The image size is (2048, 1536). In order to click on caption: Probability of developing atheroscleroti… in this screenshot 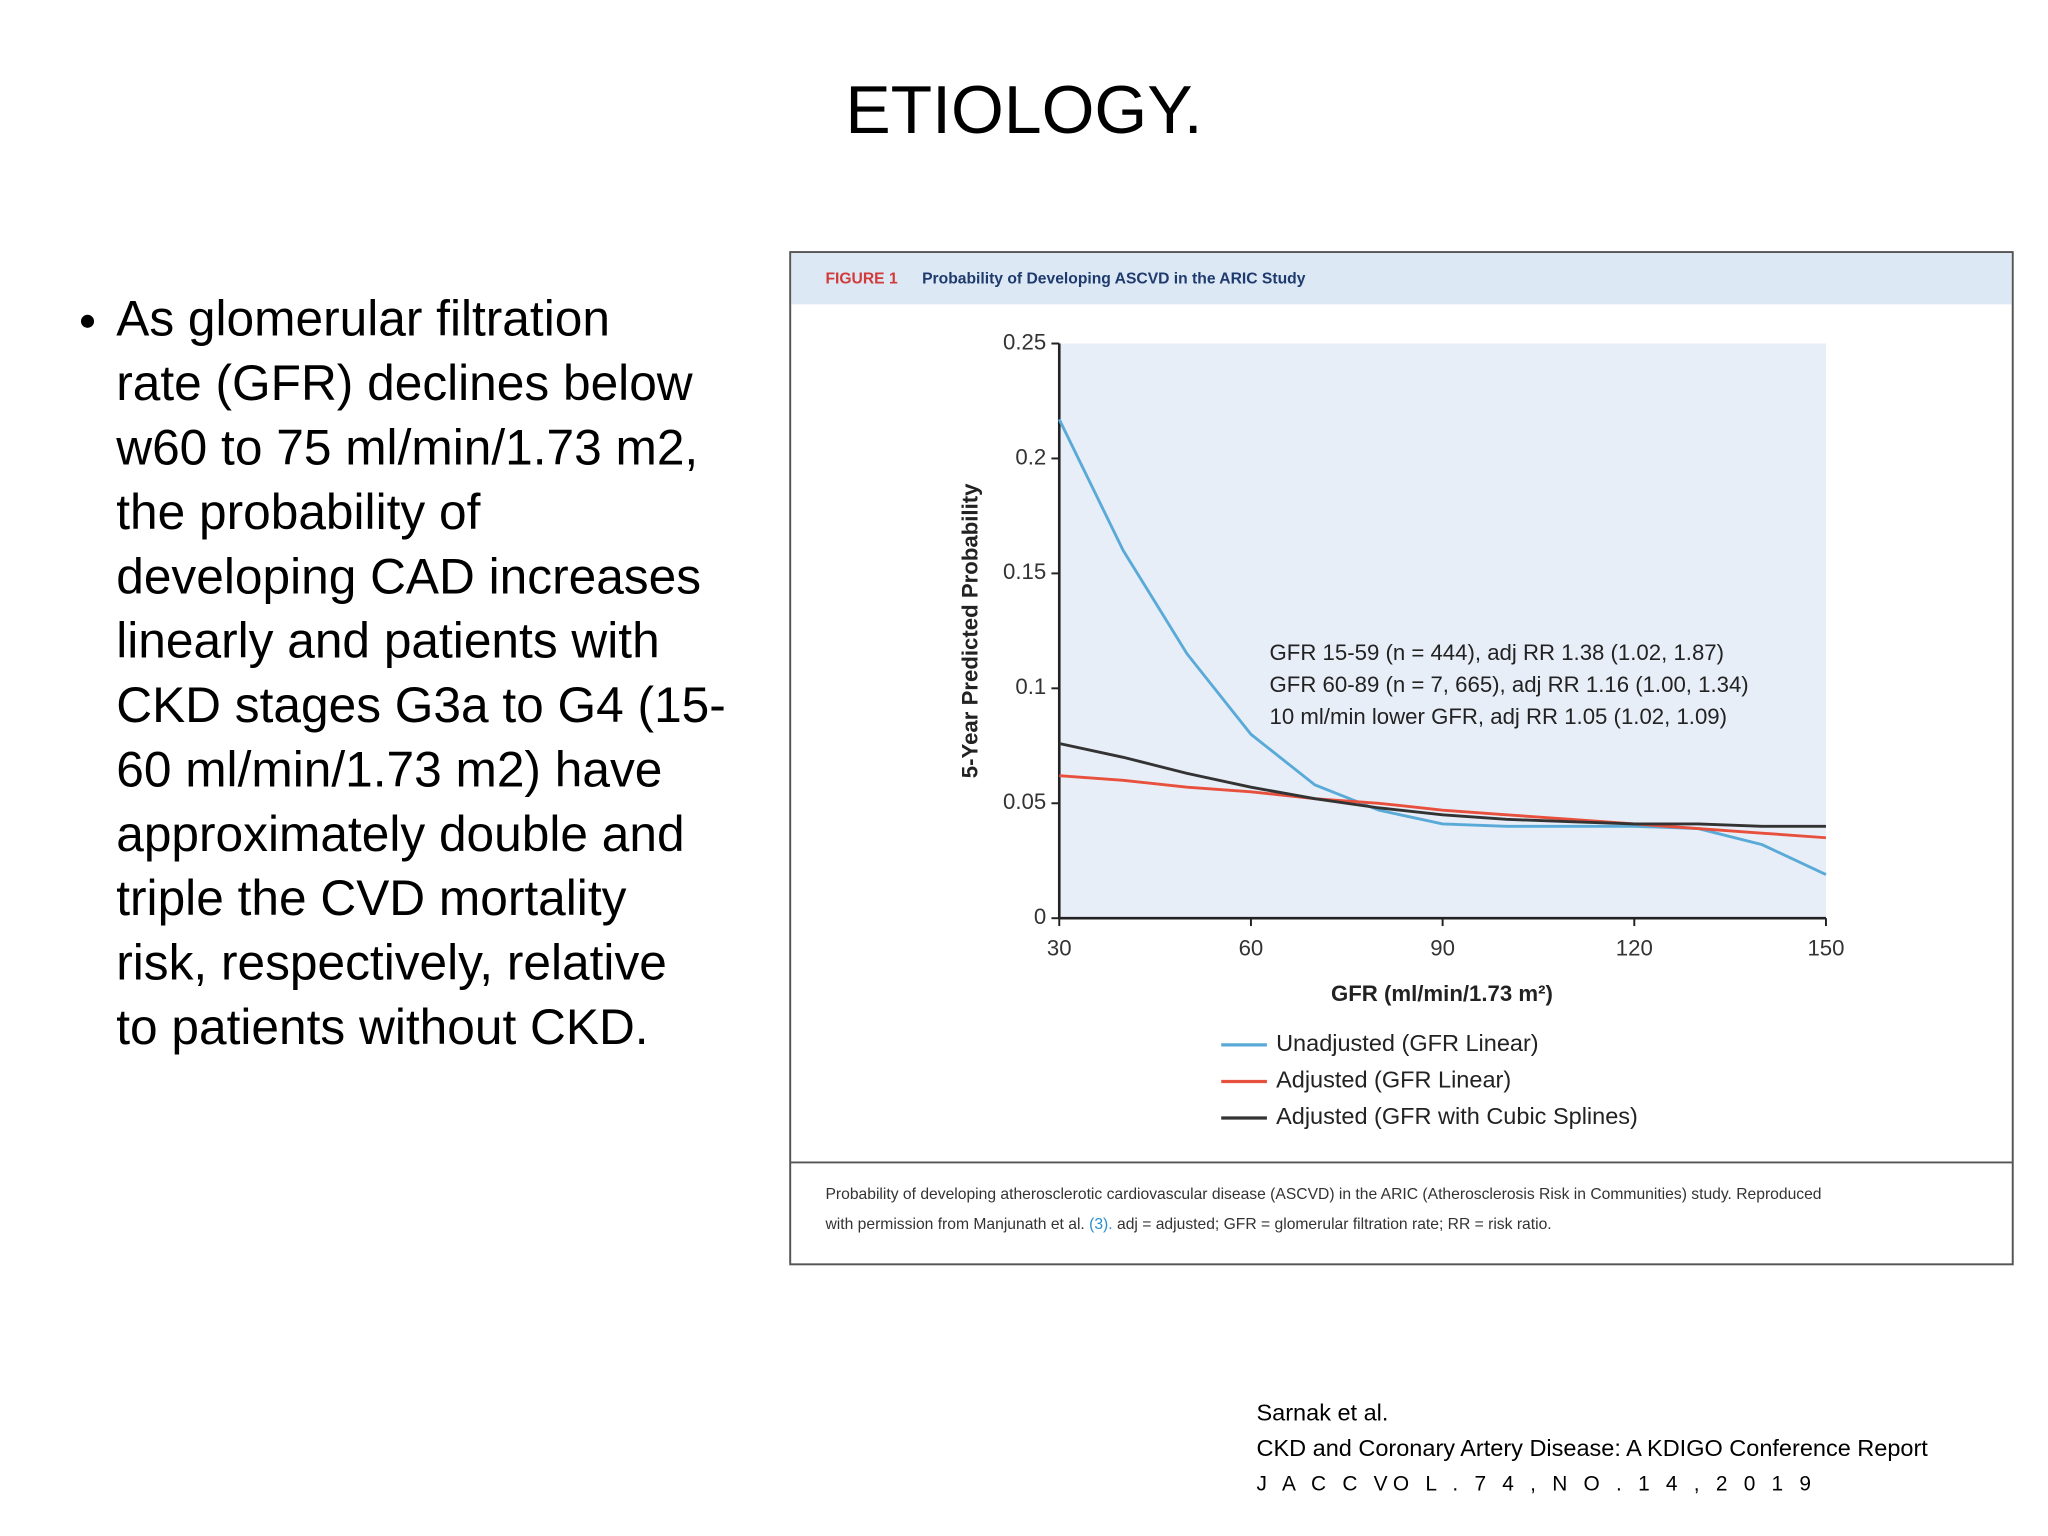, I will do `click(1323, 1194)`.